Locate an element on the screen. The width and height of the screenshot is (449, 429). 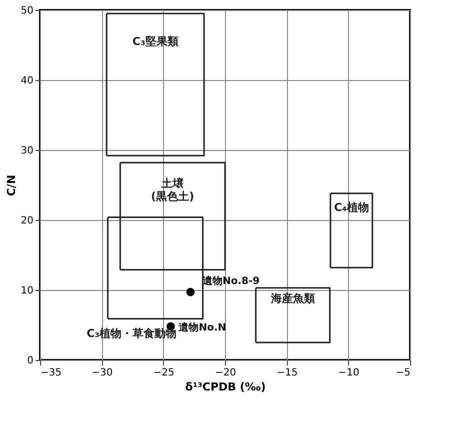
x-tick-label: −10 is located at coordinates (349, 373).